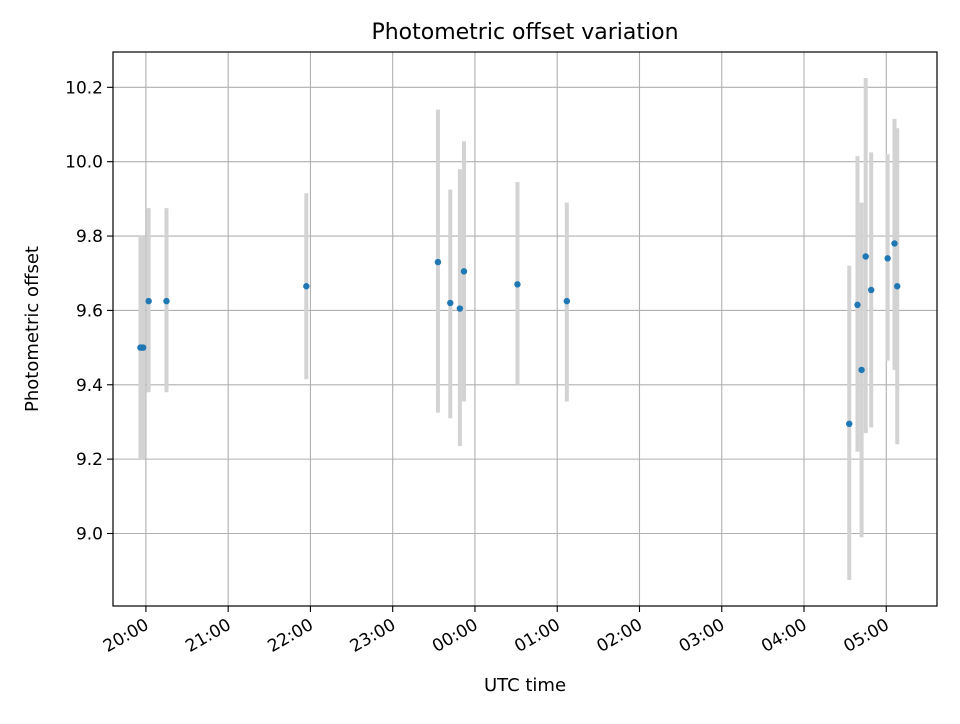 The image size is (960, 724). Describe the element at coordinates (525, 685) in the screenshot. I see `x-axis-label: UTC time` at that location.